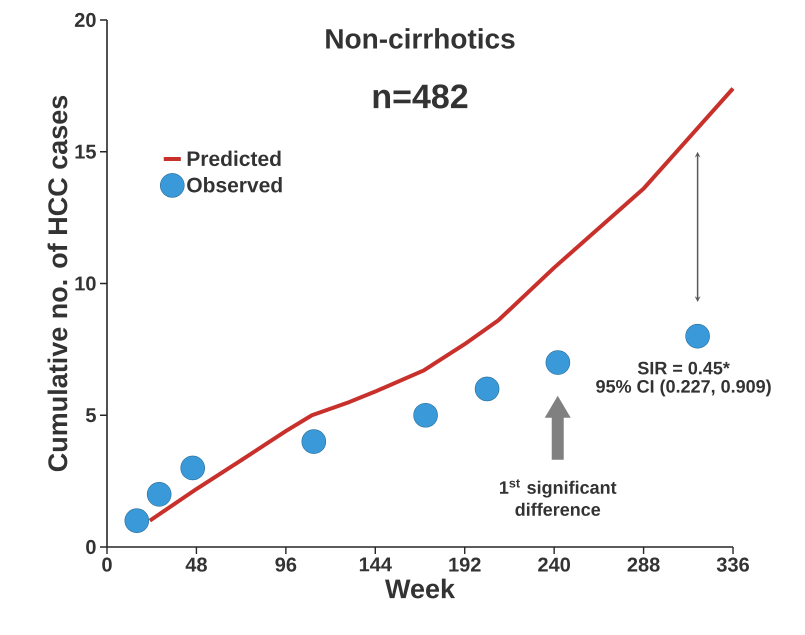 The image size is (805, 635). Describe the element at coordinates (85, 20) in the screenshot. I see `y-tick-label: 20` at that location.